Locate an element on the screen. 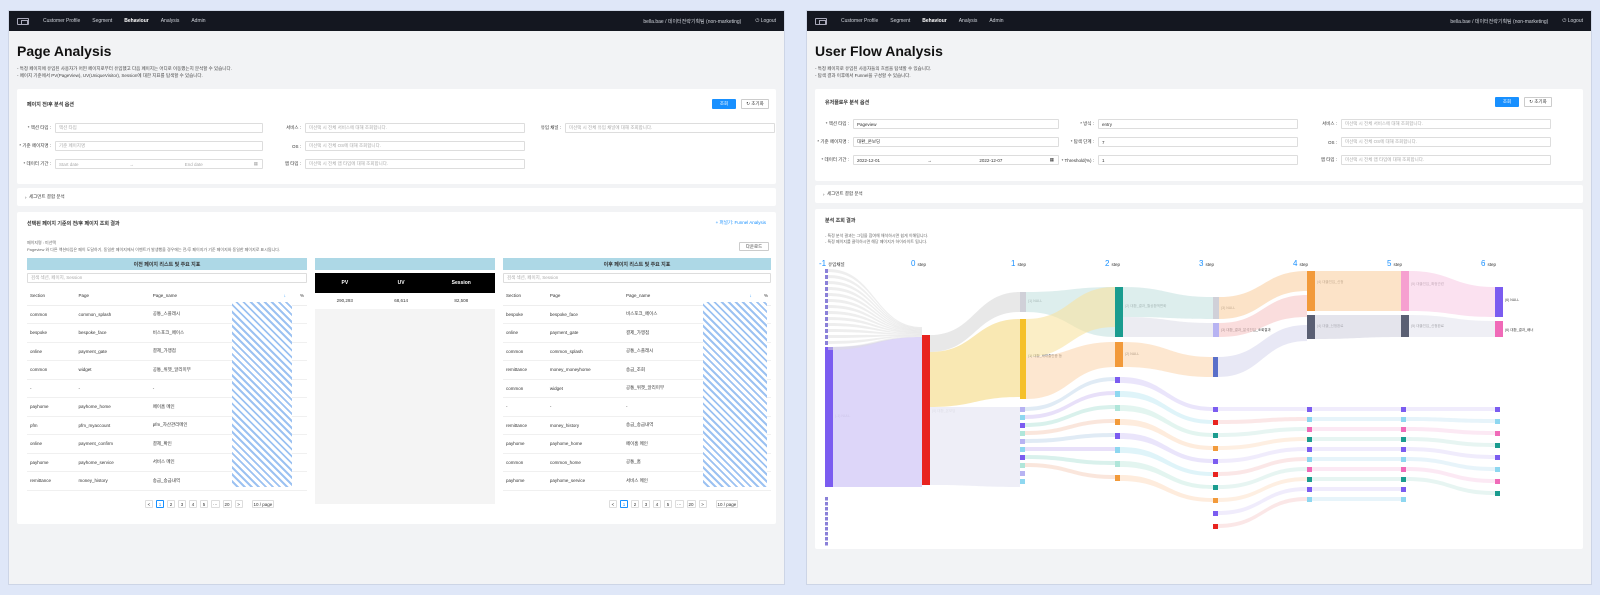 The image size is (1600, 595). table-row: --- is located at coordinates (637, 407).